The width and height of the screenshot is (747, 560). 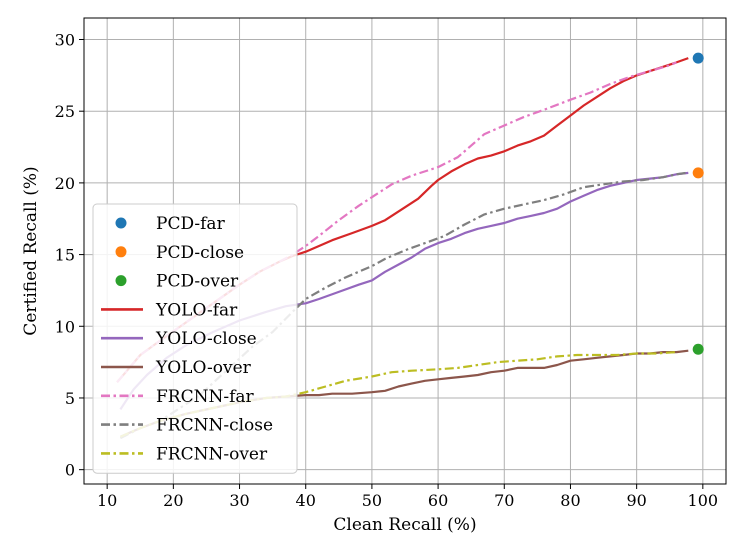 What do you see at coordinates (306, 500) in the screenshot?
I see `x-tick-label-40: 40` at bounding box center [306, 500].